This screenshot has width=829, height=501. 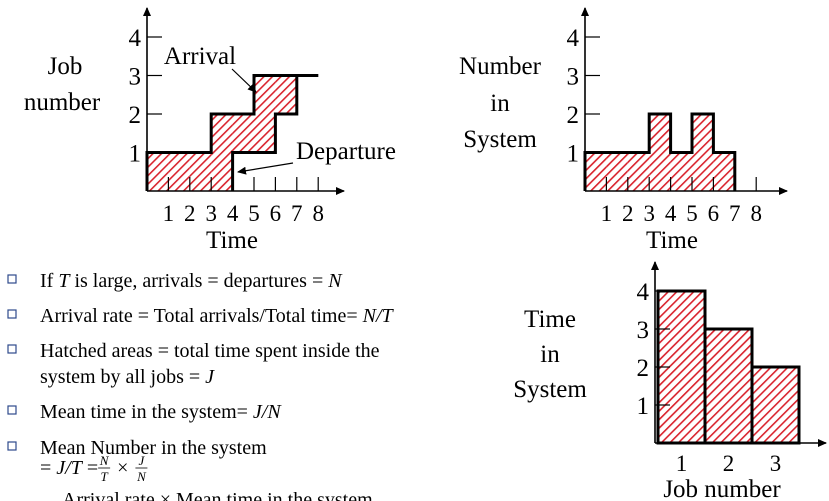 I want to click on bullet-text: system by all jobs = J, so click(x=127, y=377).